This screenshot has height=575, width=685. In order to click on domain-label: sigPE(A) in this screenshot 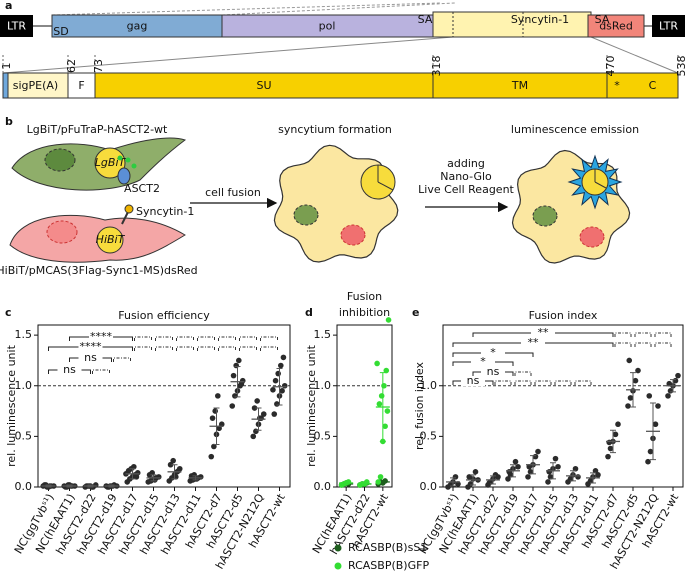, I will do `click(35, 85)`.